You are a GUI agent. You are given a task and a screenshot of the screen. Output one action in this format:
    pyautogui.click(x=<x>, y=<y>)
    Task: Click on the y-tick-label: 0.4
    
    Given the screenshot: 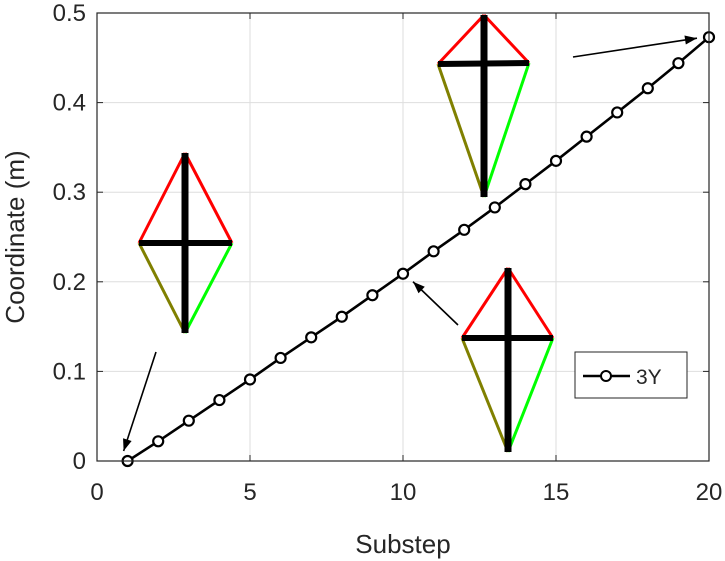 What is the action you would take?
    pyautogui.click(x=69, y=103)
    